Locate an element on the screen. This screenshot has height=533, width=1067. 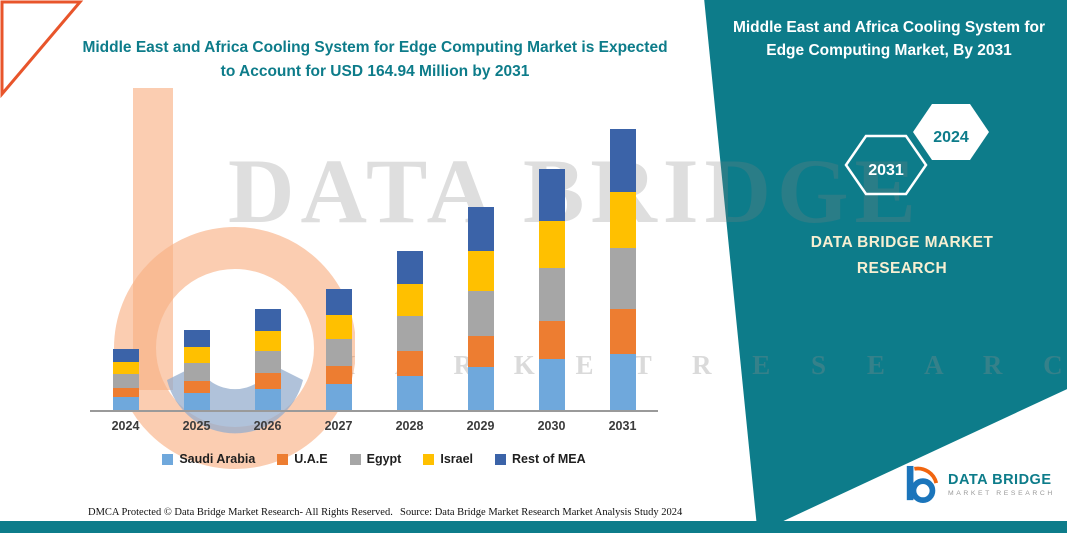
legend-swatch-israel is located at coordinates (429, 459).